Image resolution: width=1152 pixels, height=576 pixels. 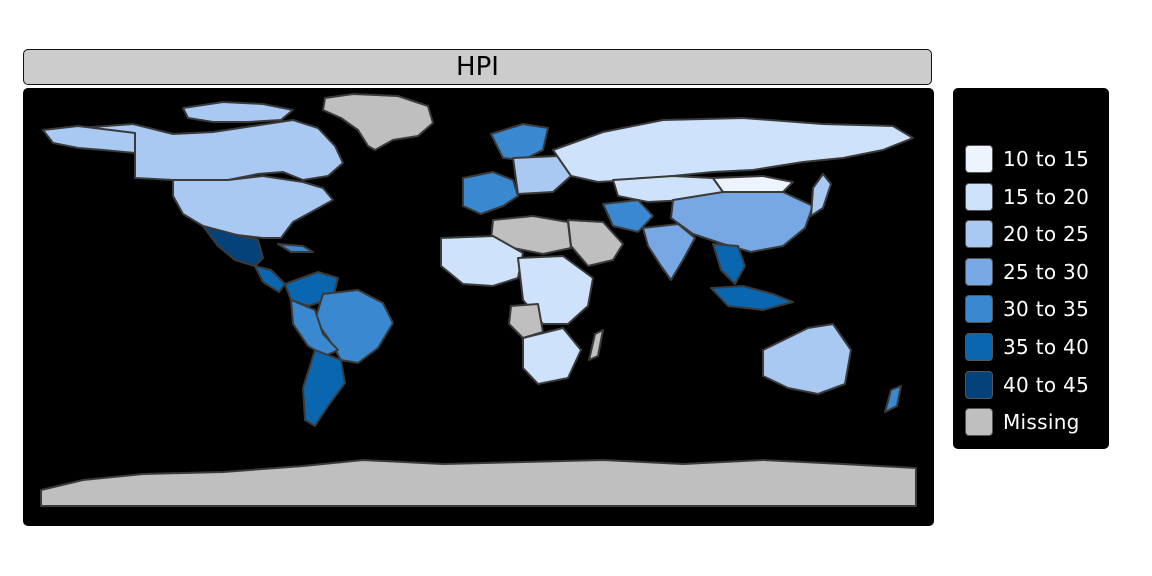 I want to click on legend-item: 30 to 35, so click(x=1027, y=309).